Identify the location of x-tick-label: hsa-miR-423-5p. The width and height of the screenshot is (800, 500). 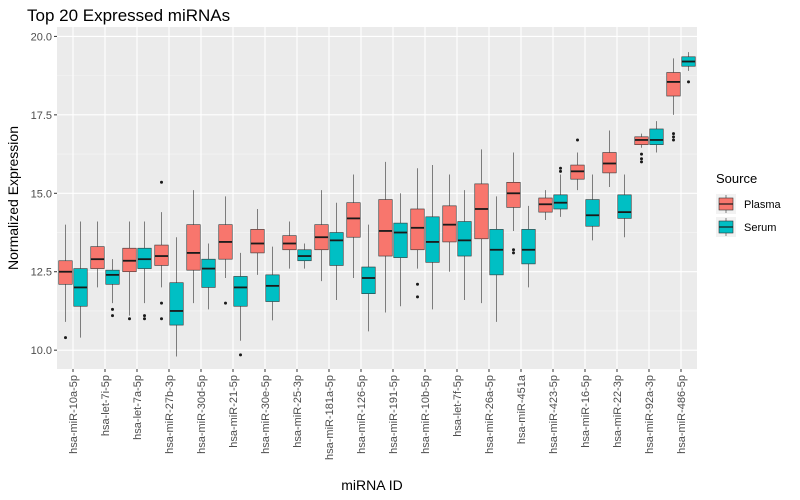
(554, 414).